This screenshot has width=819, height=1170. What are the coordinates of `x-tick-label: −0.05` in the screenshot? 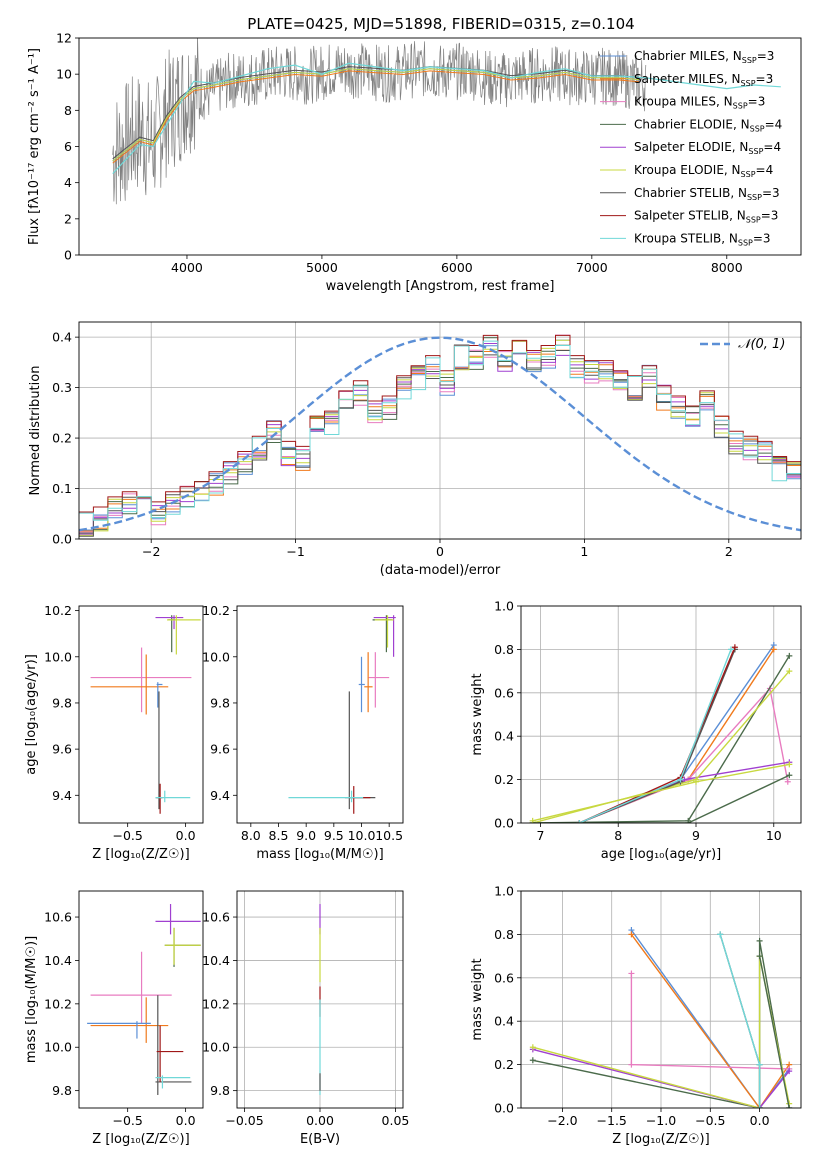 It's located at (244, 1120).